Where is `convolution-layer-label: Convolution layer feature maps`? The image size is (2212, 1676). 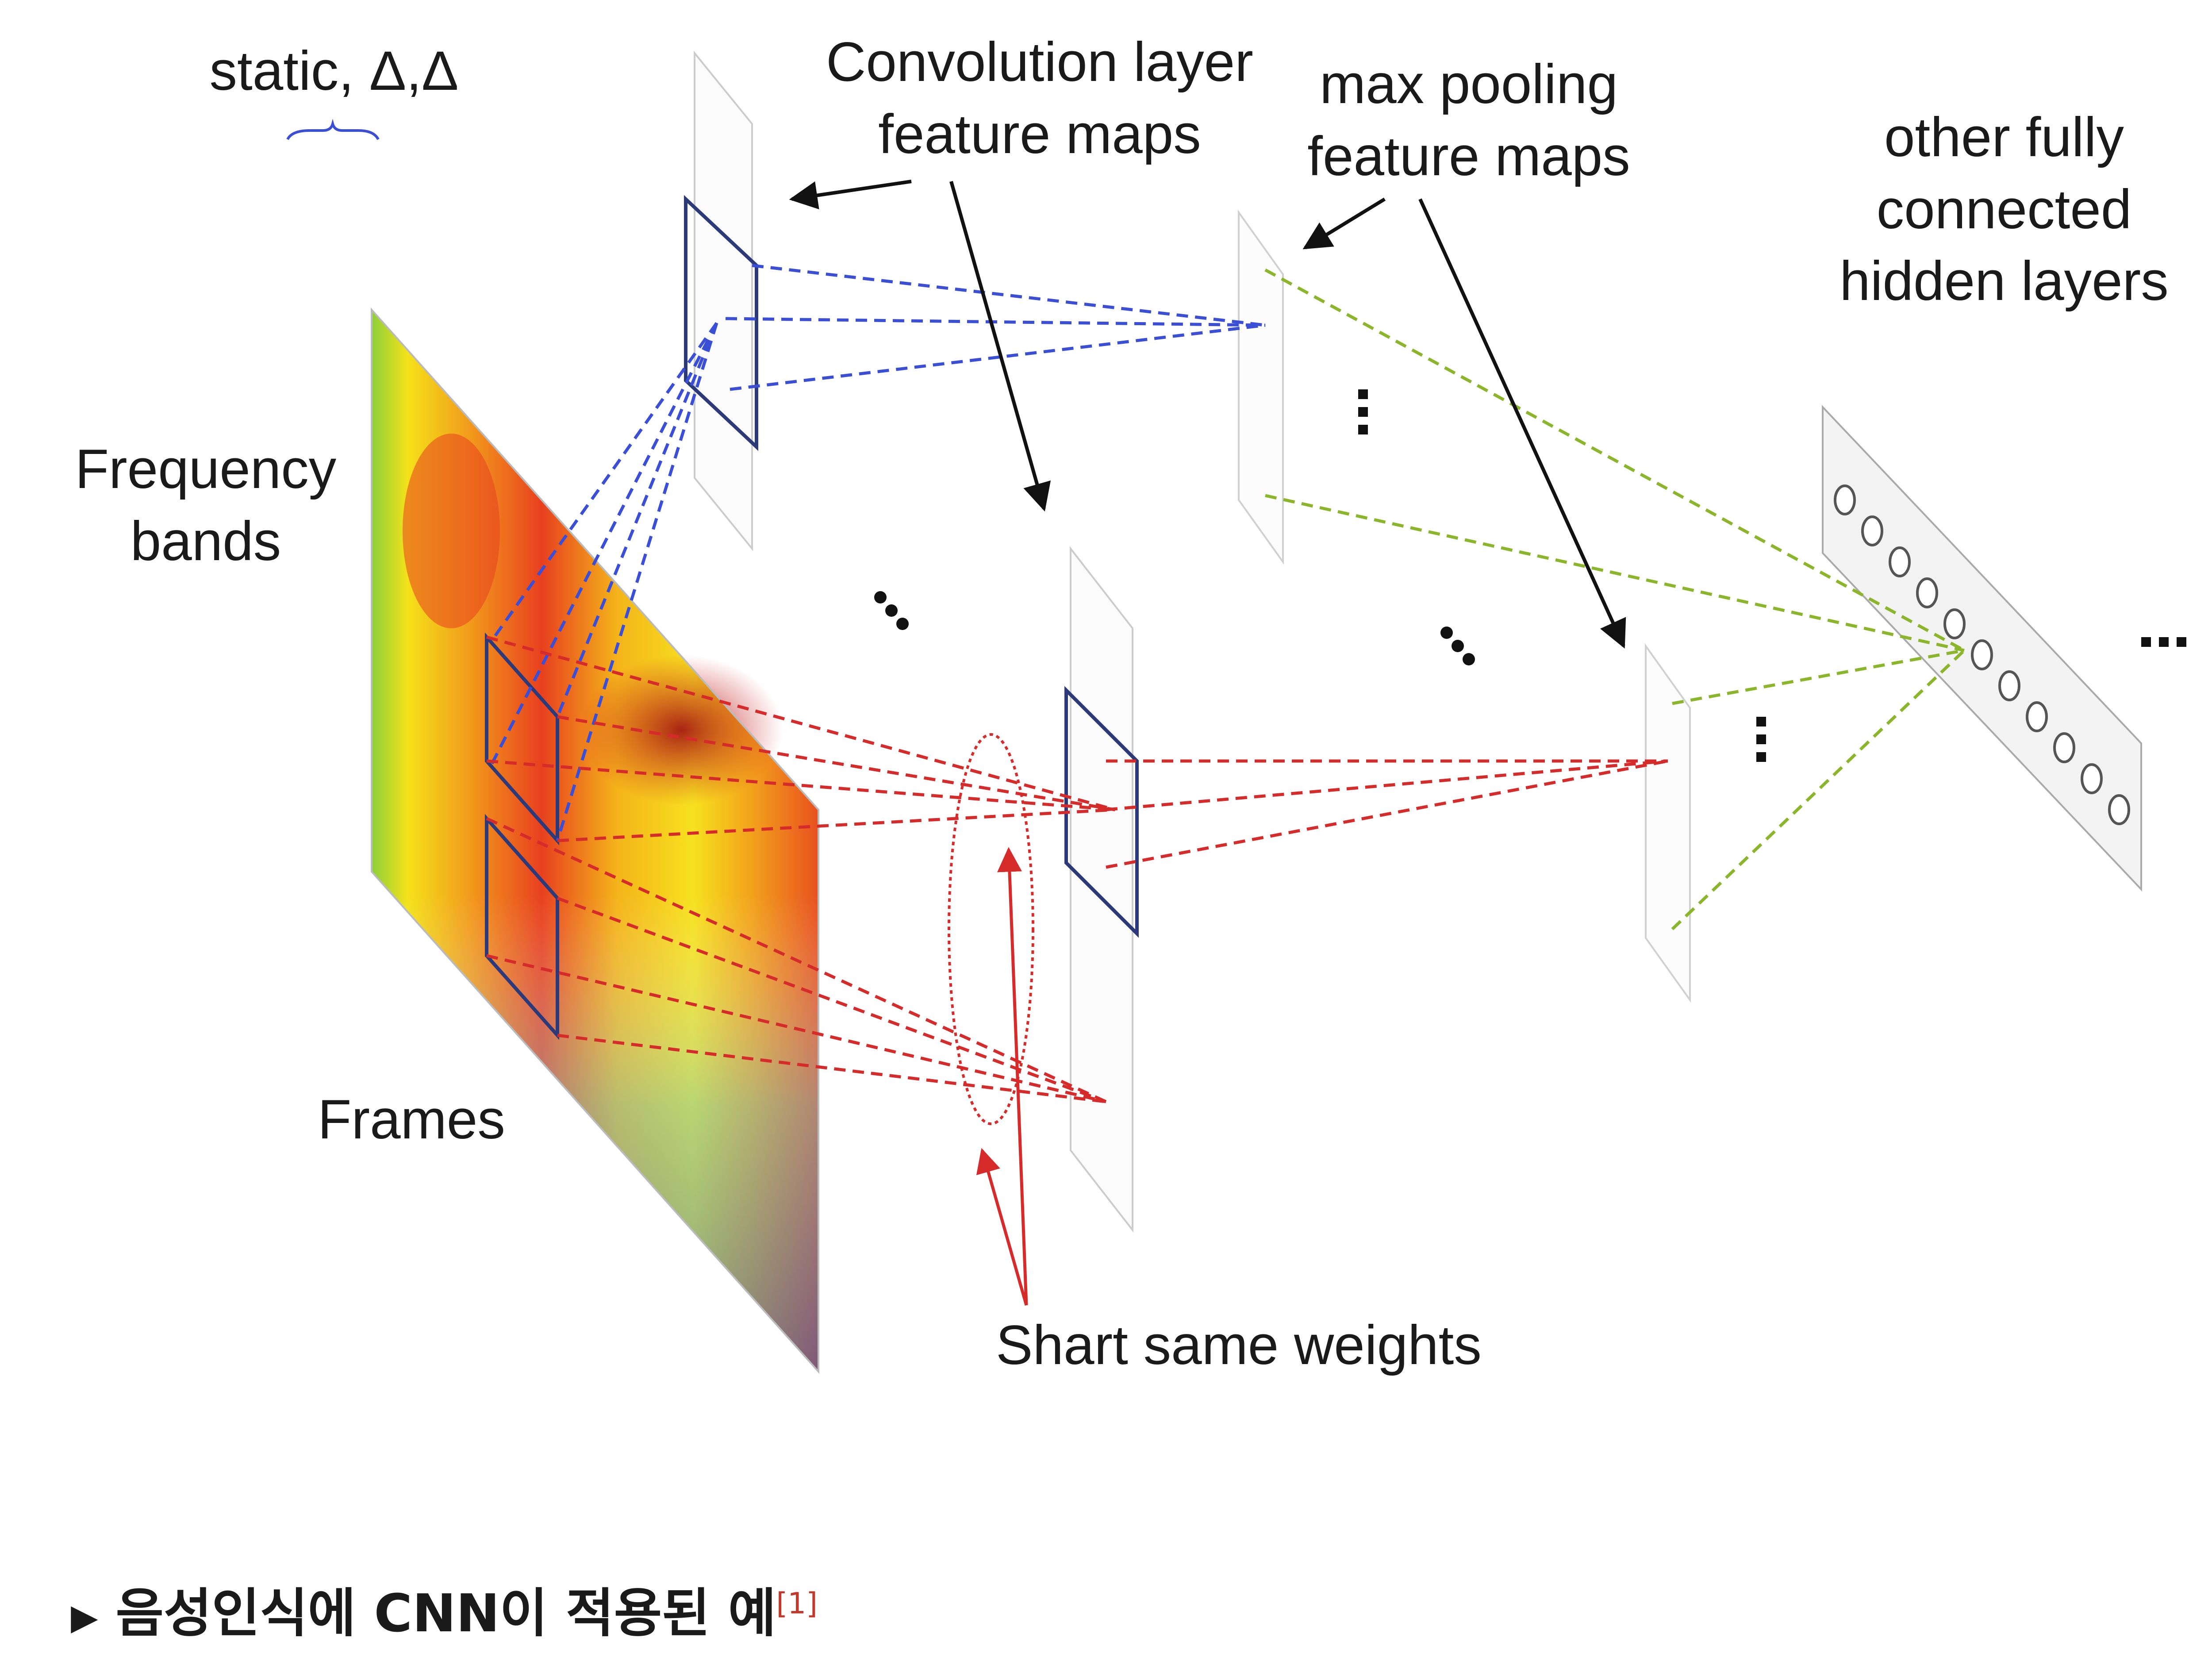
convolution-layer-label: Convolution layer feature maps is located at coordinates (1039, 98).